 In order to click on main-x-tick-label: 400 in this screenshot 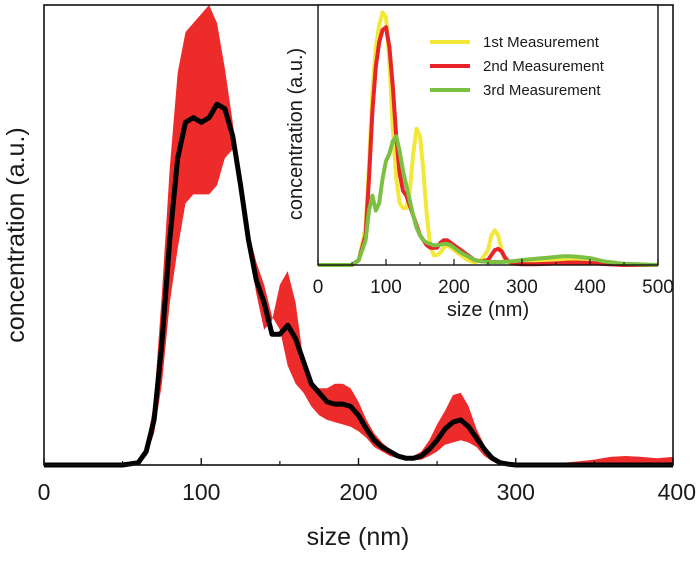, I will do `click(677, 492)`.